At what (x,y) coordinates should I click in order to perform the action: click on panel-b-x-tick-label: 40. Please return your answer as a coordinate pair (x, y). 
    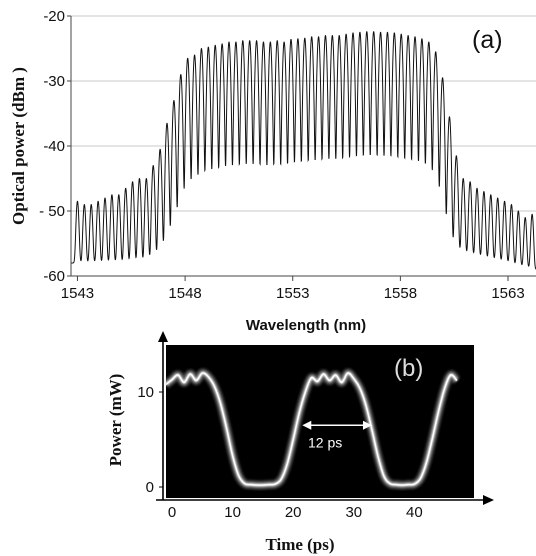
    Looking at the image, I should click on (414, 512).